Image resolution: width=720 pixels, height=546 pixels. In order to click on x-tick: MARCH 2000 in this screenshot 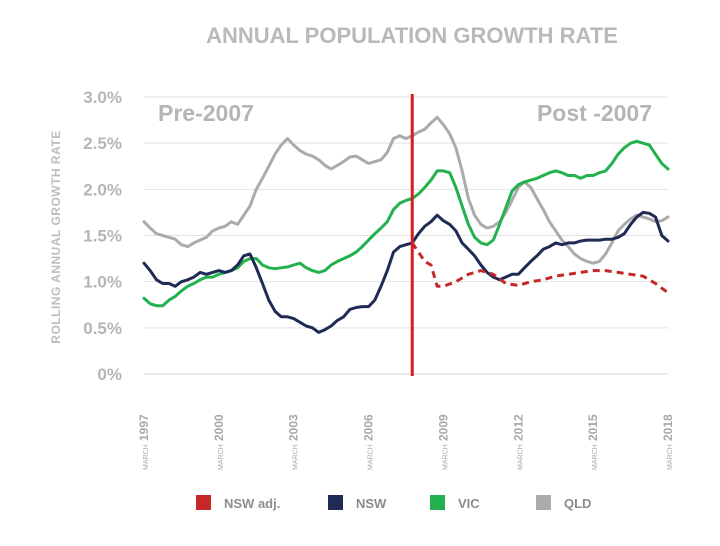, I will do `click(219, 442)`.